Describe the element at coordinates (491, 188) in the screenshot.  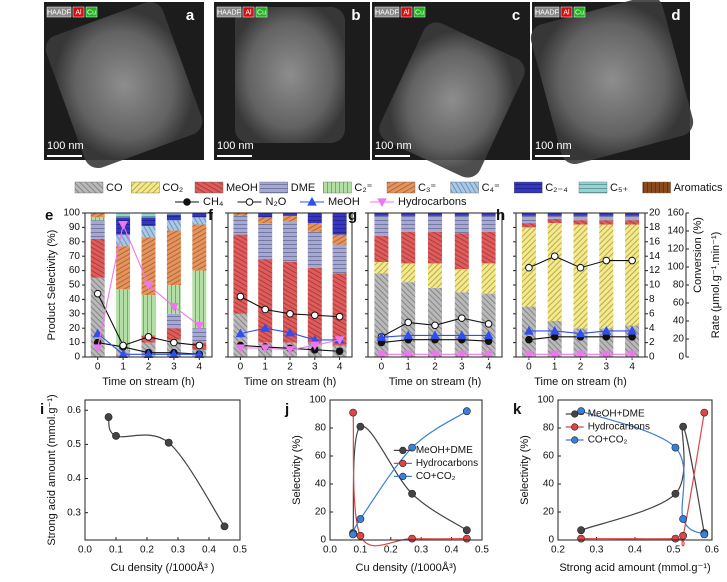
I see `legend-label: C₄⁼` at that location.